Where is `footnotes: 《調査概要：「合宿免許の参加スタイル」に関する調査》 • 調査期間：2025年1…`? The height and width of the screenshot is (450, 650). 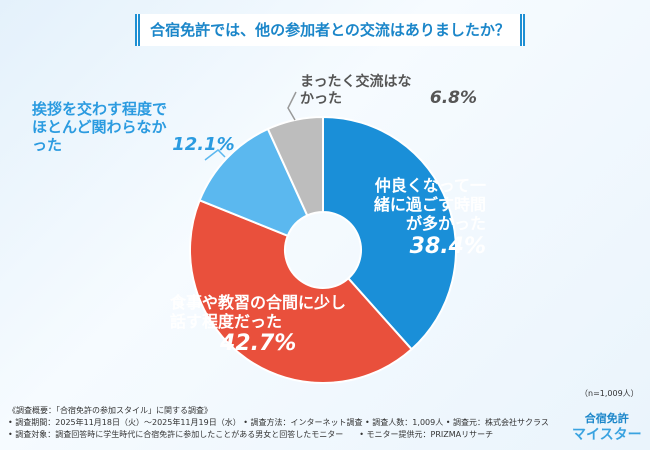 footnotes: 《調査概要：「合宿免許の参加スタイル」に関する調査》 • 調査期間：2025年1… is located at coordinates (278, 423).